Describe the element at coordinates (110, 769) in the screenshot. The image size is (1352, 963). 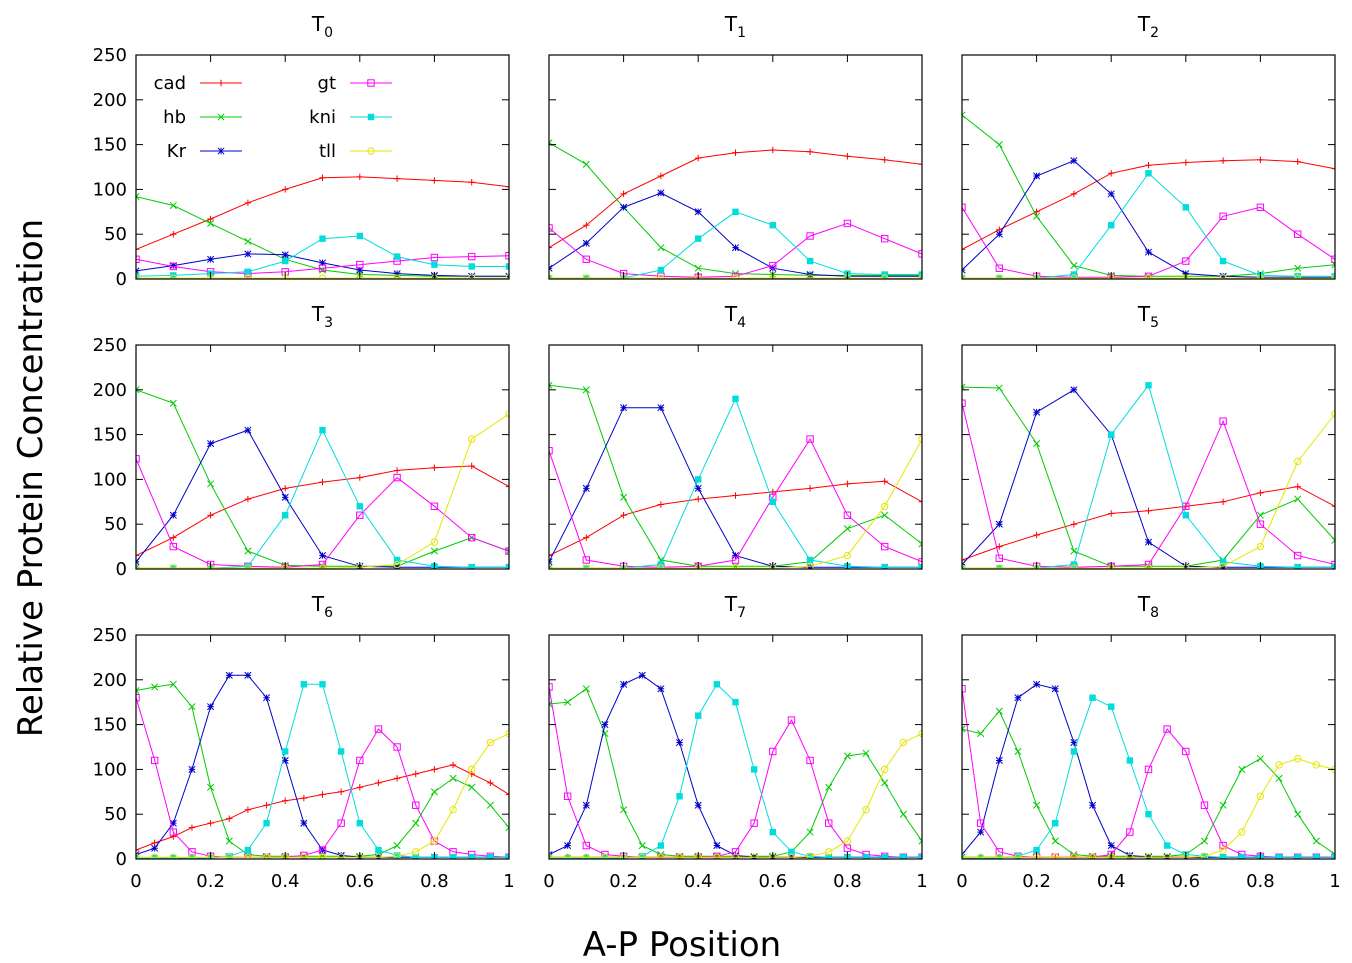
I see `y-tick-label: 100` at that location.